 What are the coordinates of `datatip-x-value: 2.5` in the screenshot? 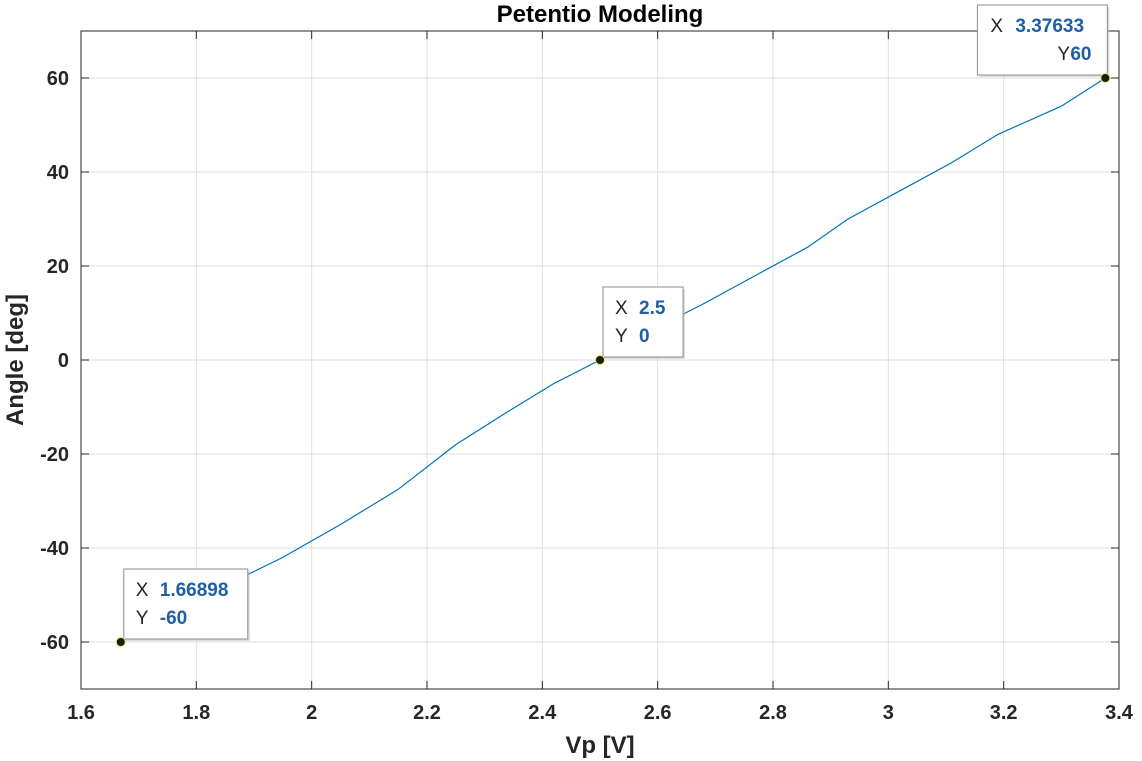 It's located at (652, 308).